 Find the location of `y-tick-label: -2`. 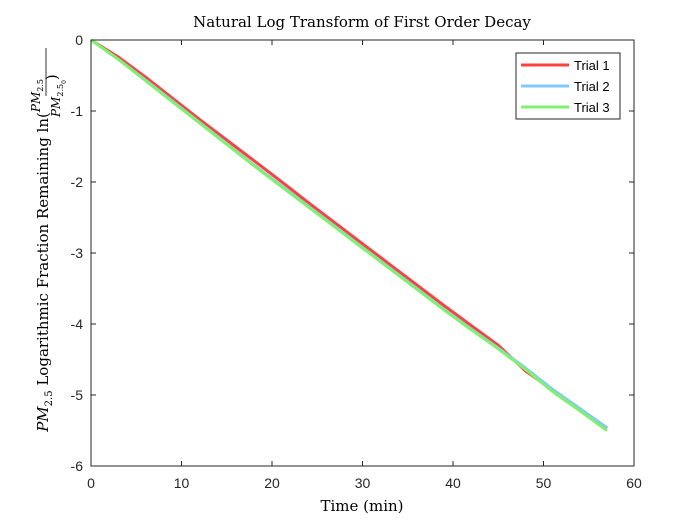

y-tick-label: -2 is located at coordinates (77, 182).